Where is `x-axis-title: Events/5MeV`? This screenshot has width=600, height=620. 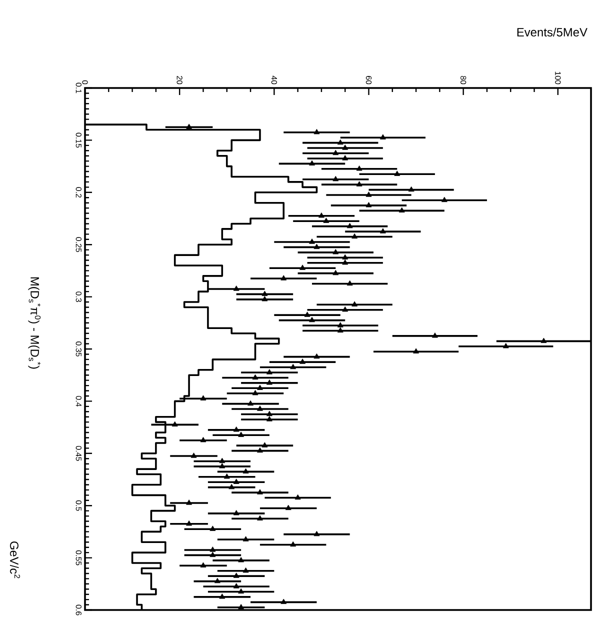
x-axis-title: Events/5MeV is located at coordinates (552, 32).